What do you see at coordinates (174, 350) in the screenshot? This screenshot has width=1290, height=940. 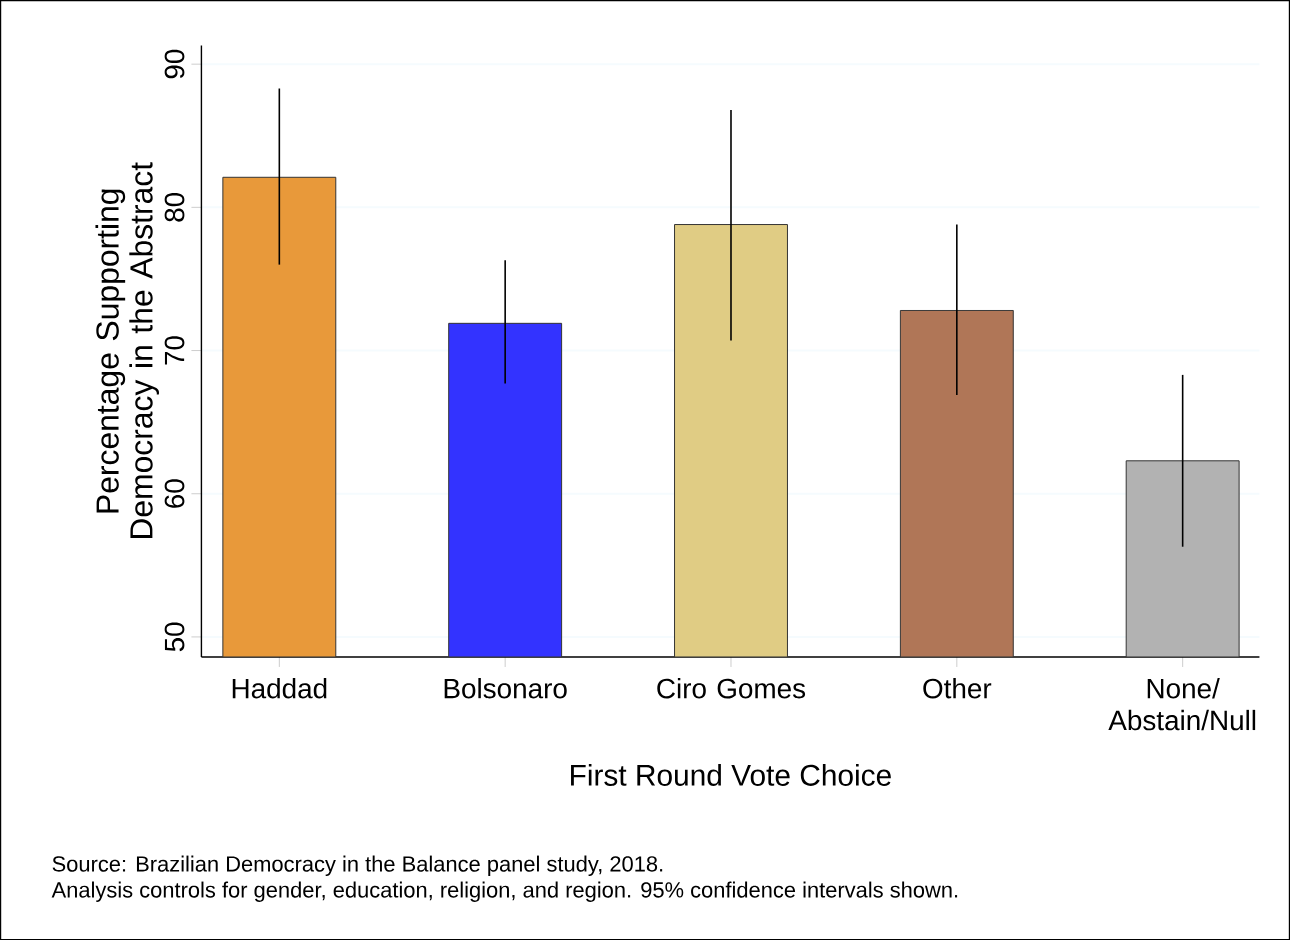 I see `y-tick-label: 70` at bounding box center [174, 350].